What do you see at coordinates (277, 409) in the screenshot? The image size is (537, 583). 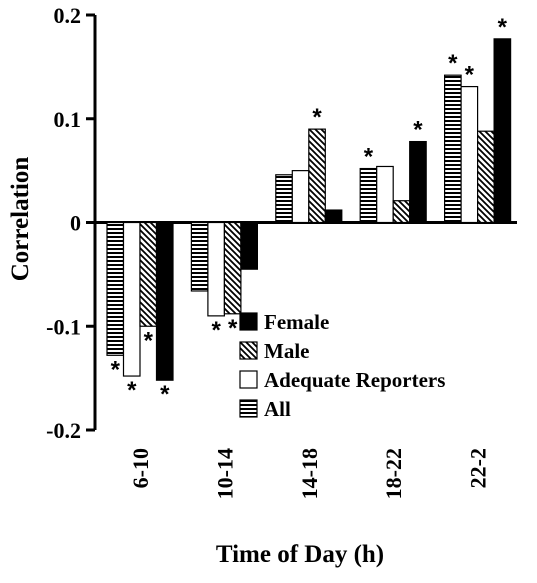 I see `legend-label: All` at bounding box center [277, 409].